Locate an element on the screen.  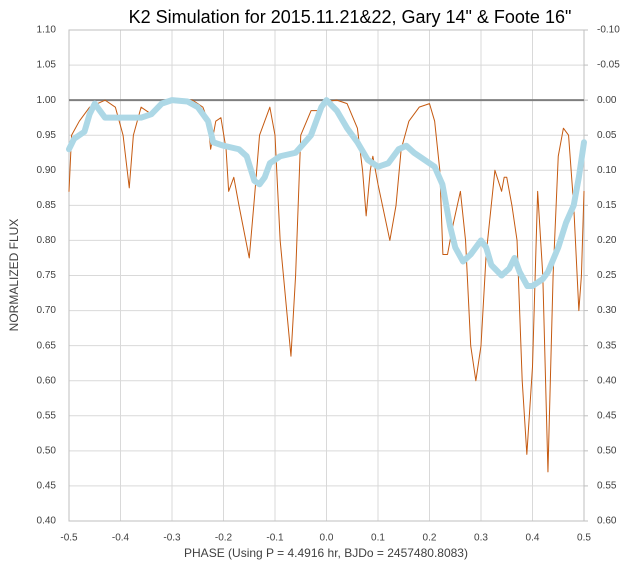
y2-tick-label: 0.30 is located at coordinates (607, 310).